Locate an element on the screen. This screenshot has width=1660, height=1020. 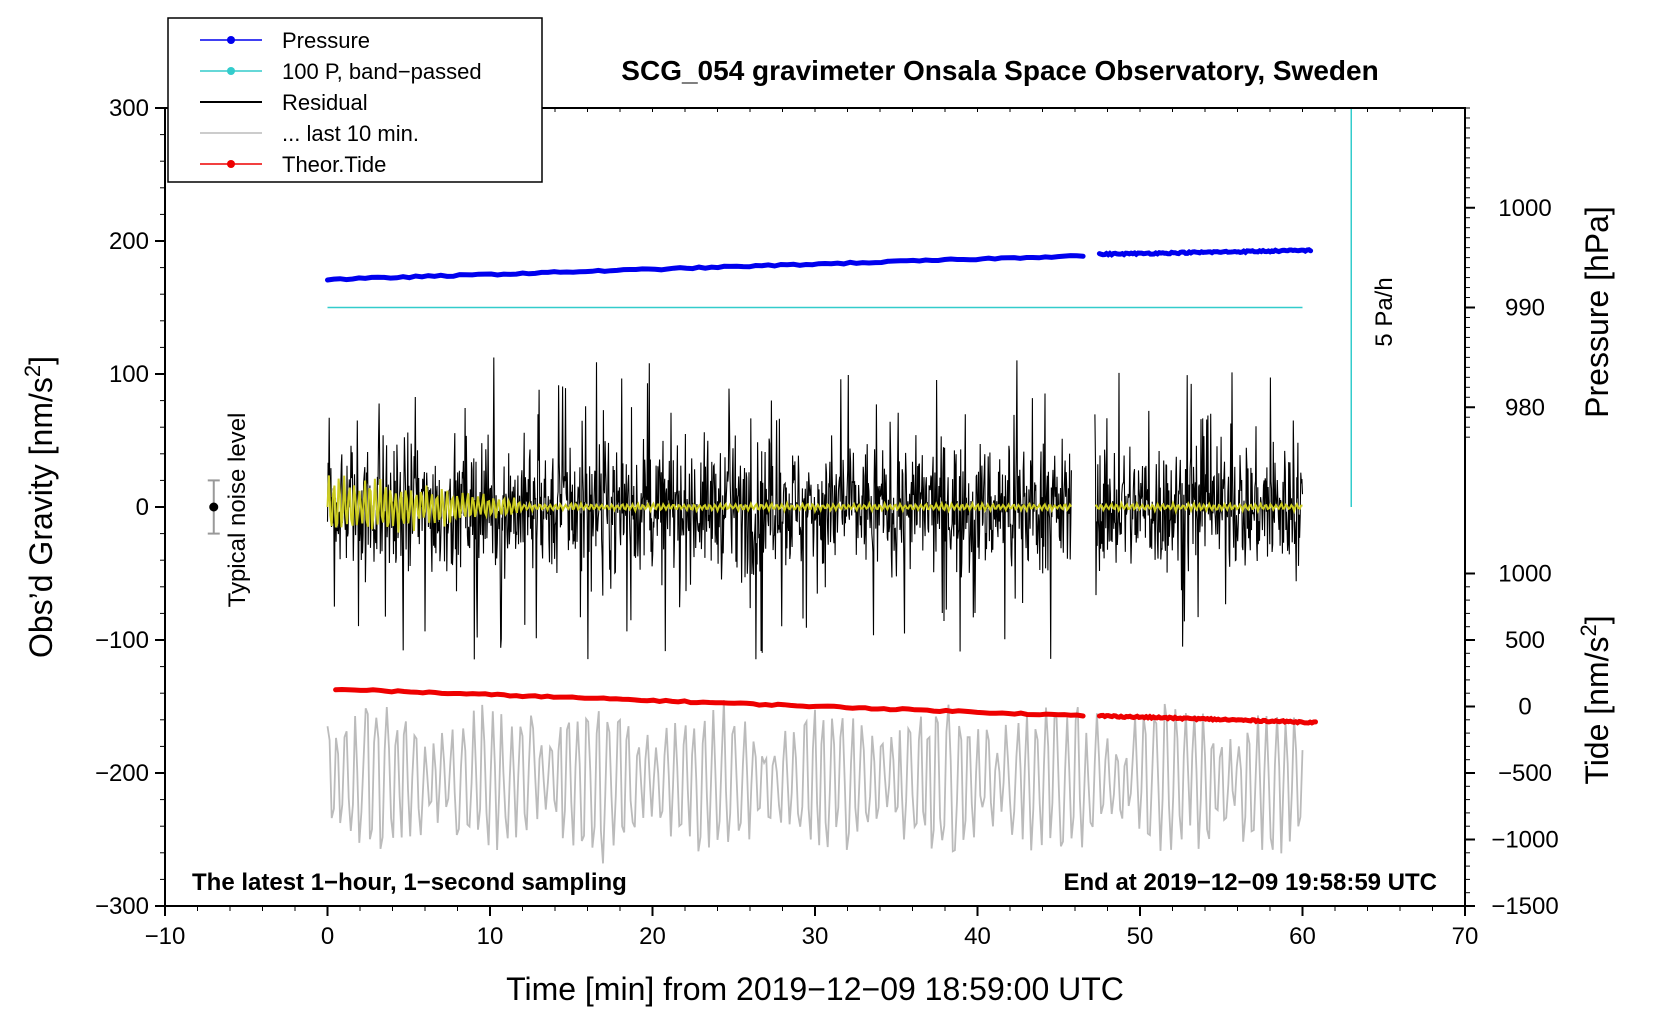
x-tick-label: 10 is located at coordinates (490, 936).